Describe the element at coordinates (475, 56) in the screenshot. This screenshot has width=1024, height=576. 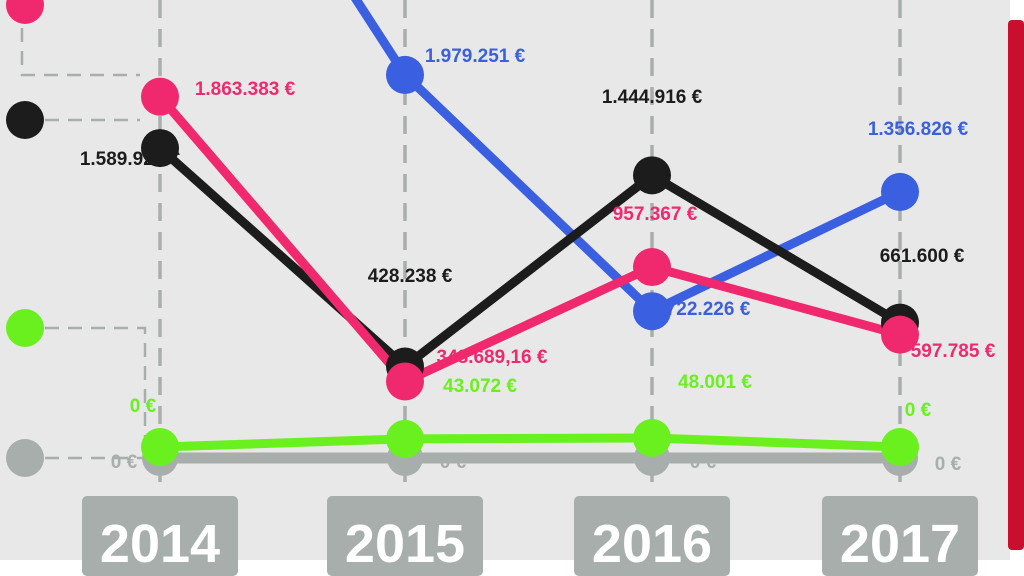
I see `data-label-blue: 1.979.251 €` at that location.